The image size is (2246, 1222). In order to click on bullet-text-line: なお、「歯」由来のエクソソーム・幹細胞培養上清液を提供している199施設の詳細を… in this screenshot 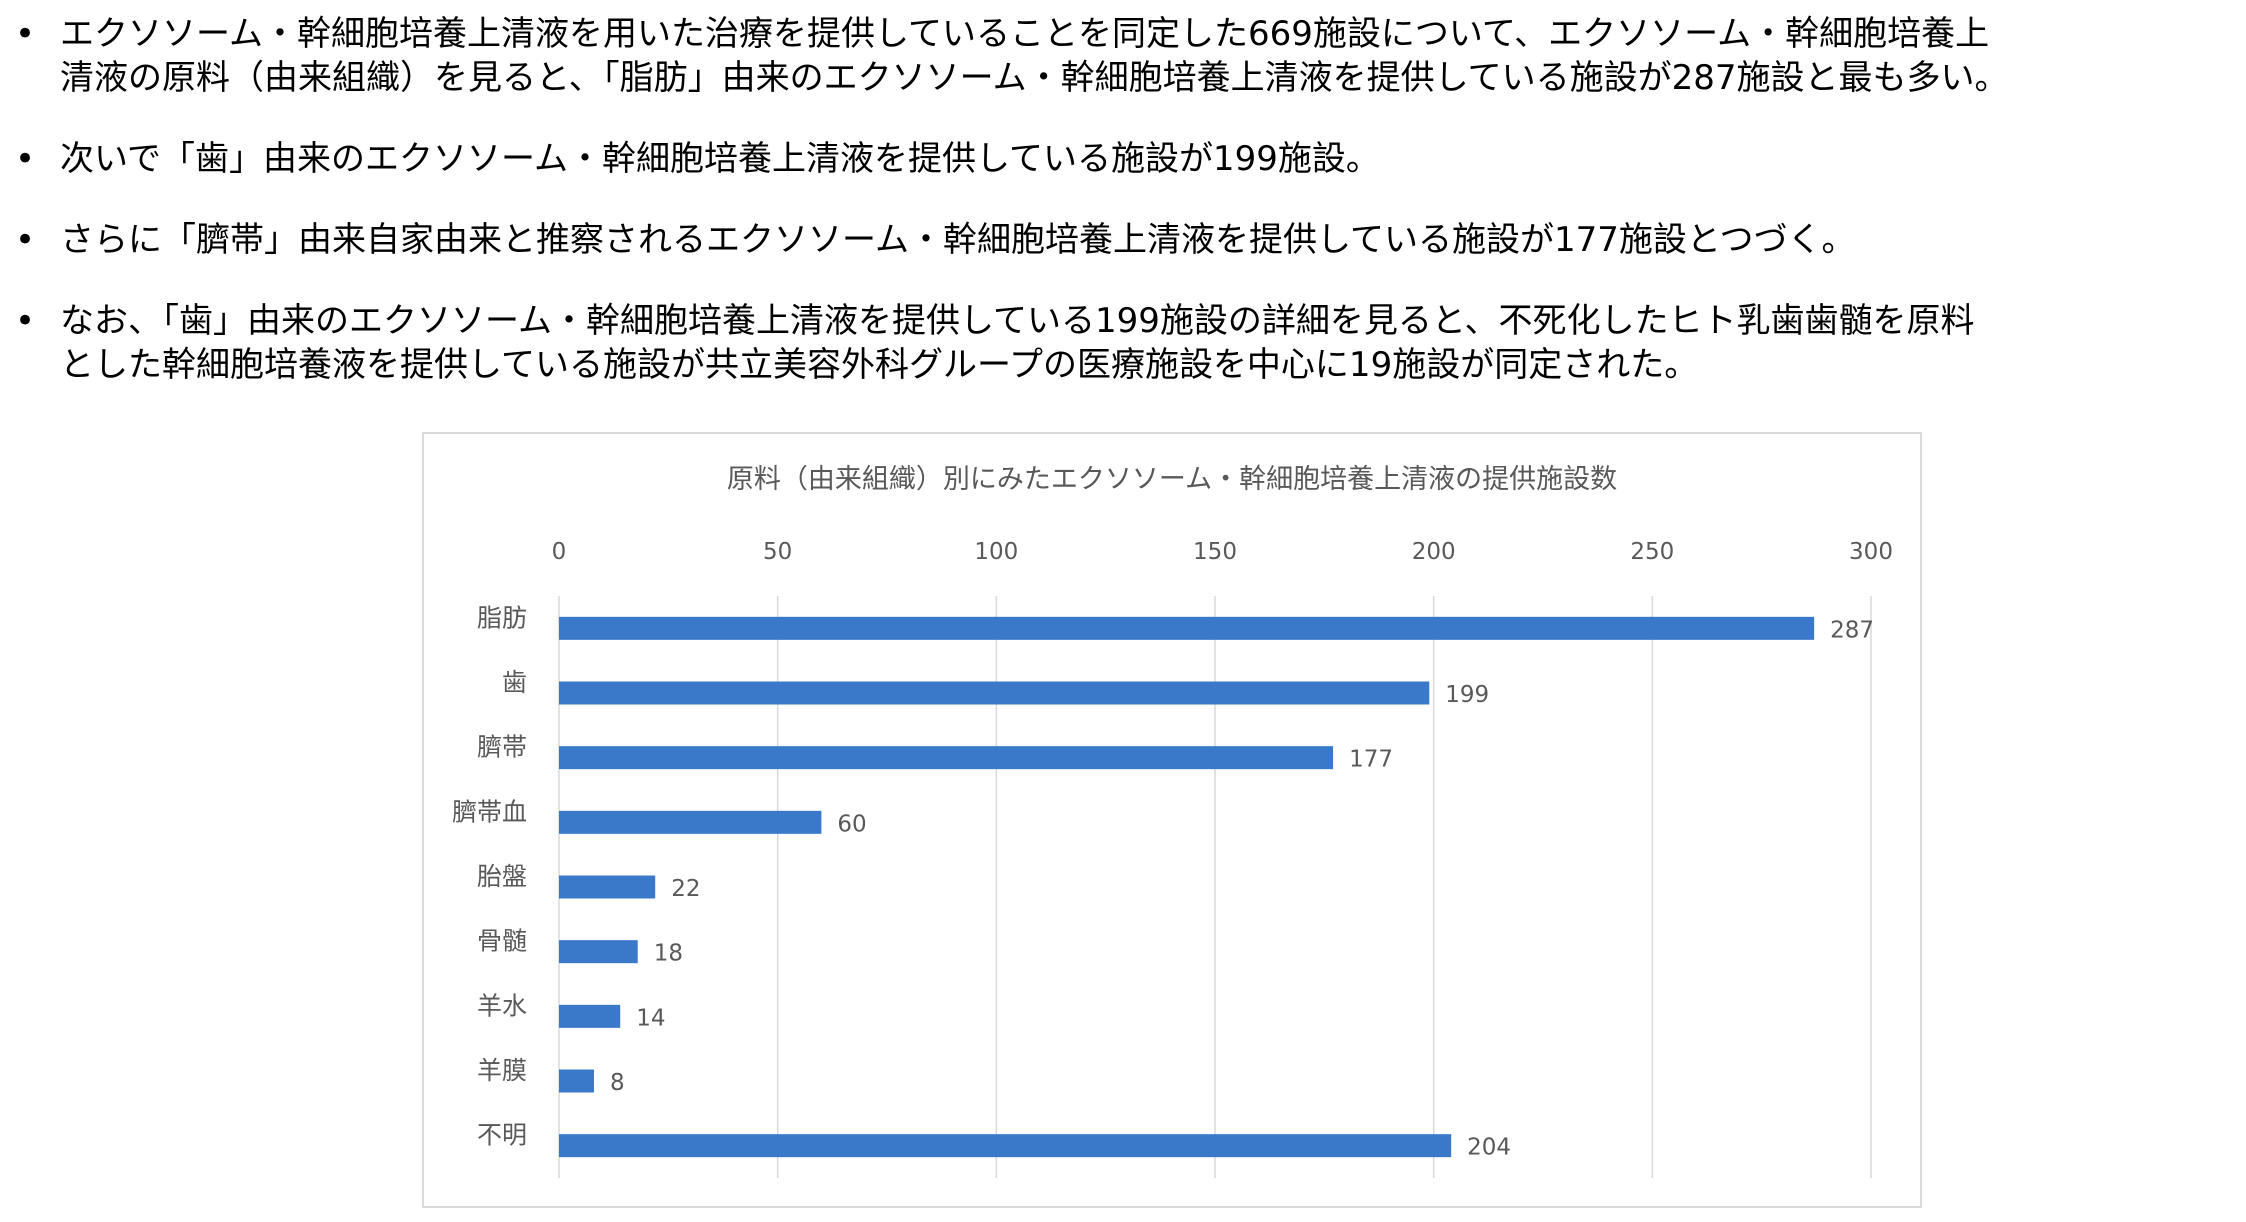, I will do `click(1017, 321)`.